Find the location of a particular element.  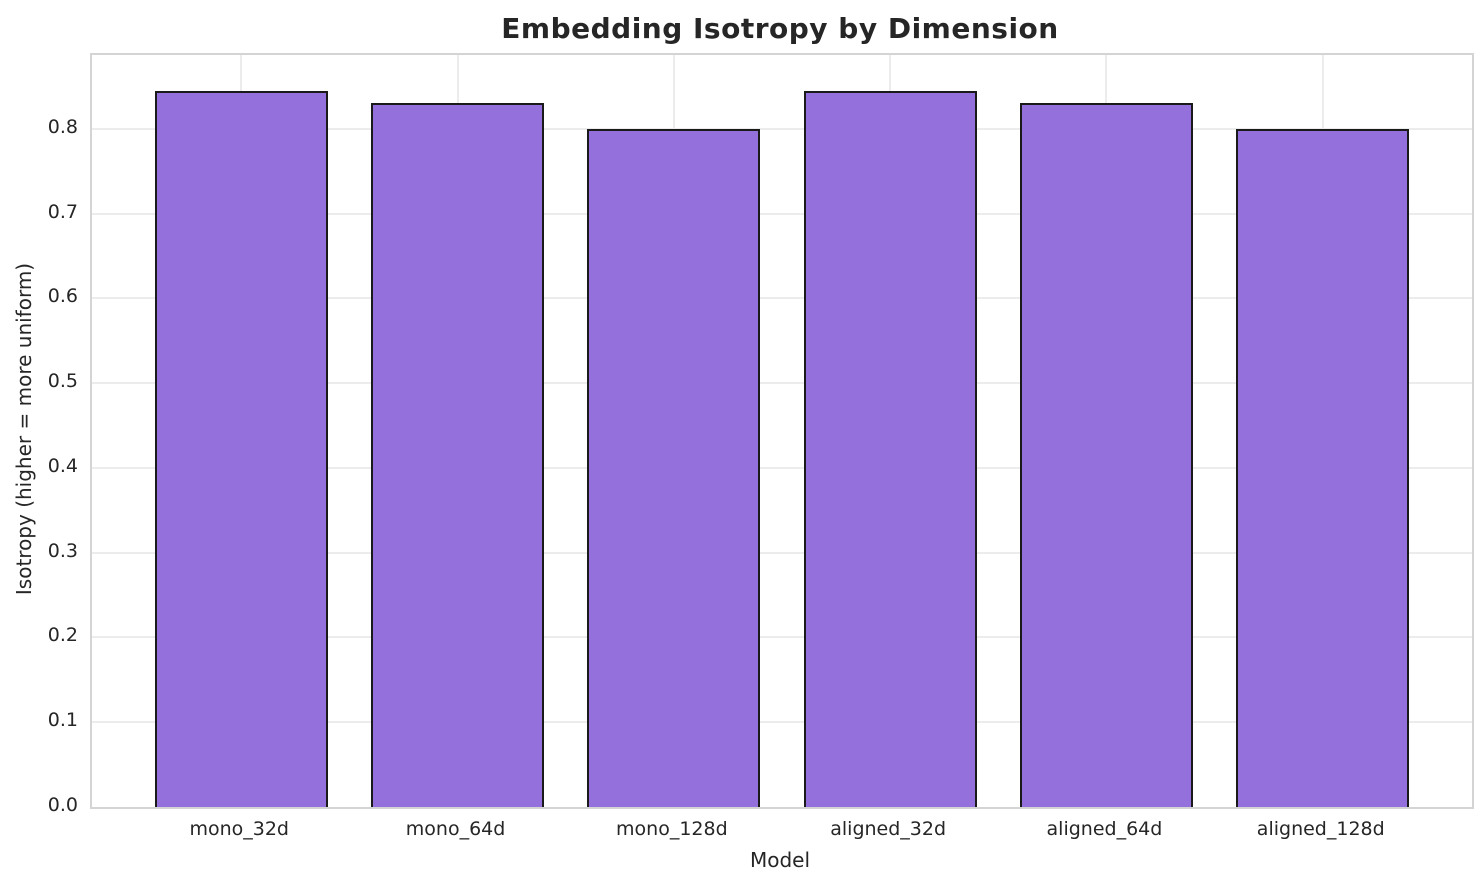

y-tick-label: 0.6 is located at coordinates (62, 296).